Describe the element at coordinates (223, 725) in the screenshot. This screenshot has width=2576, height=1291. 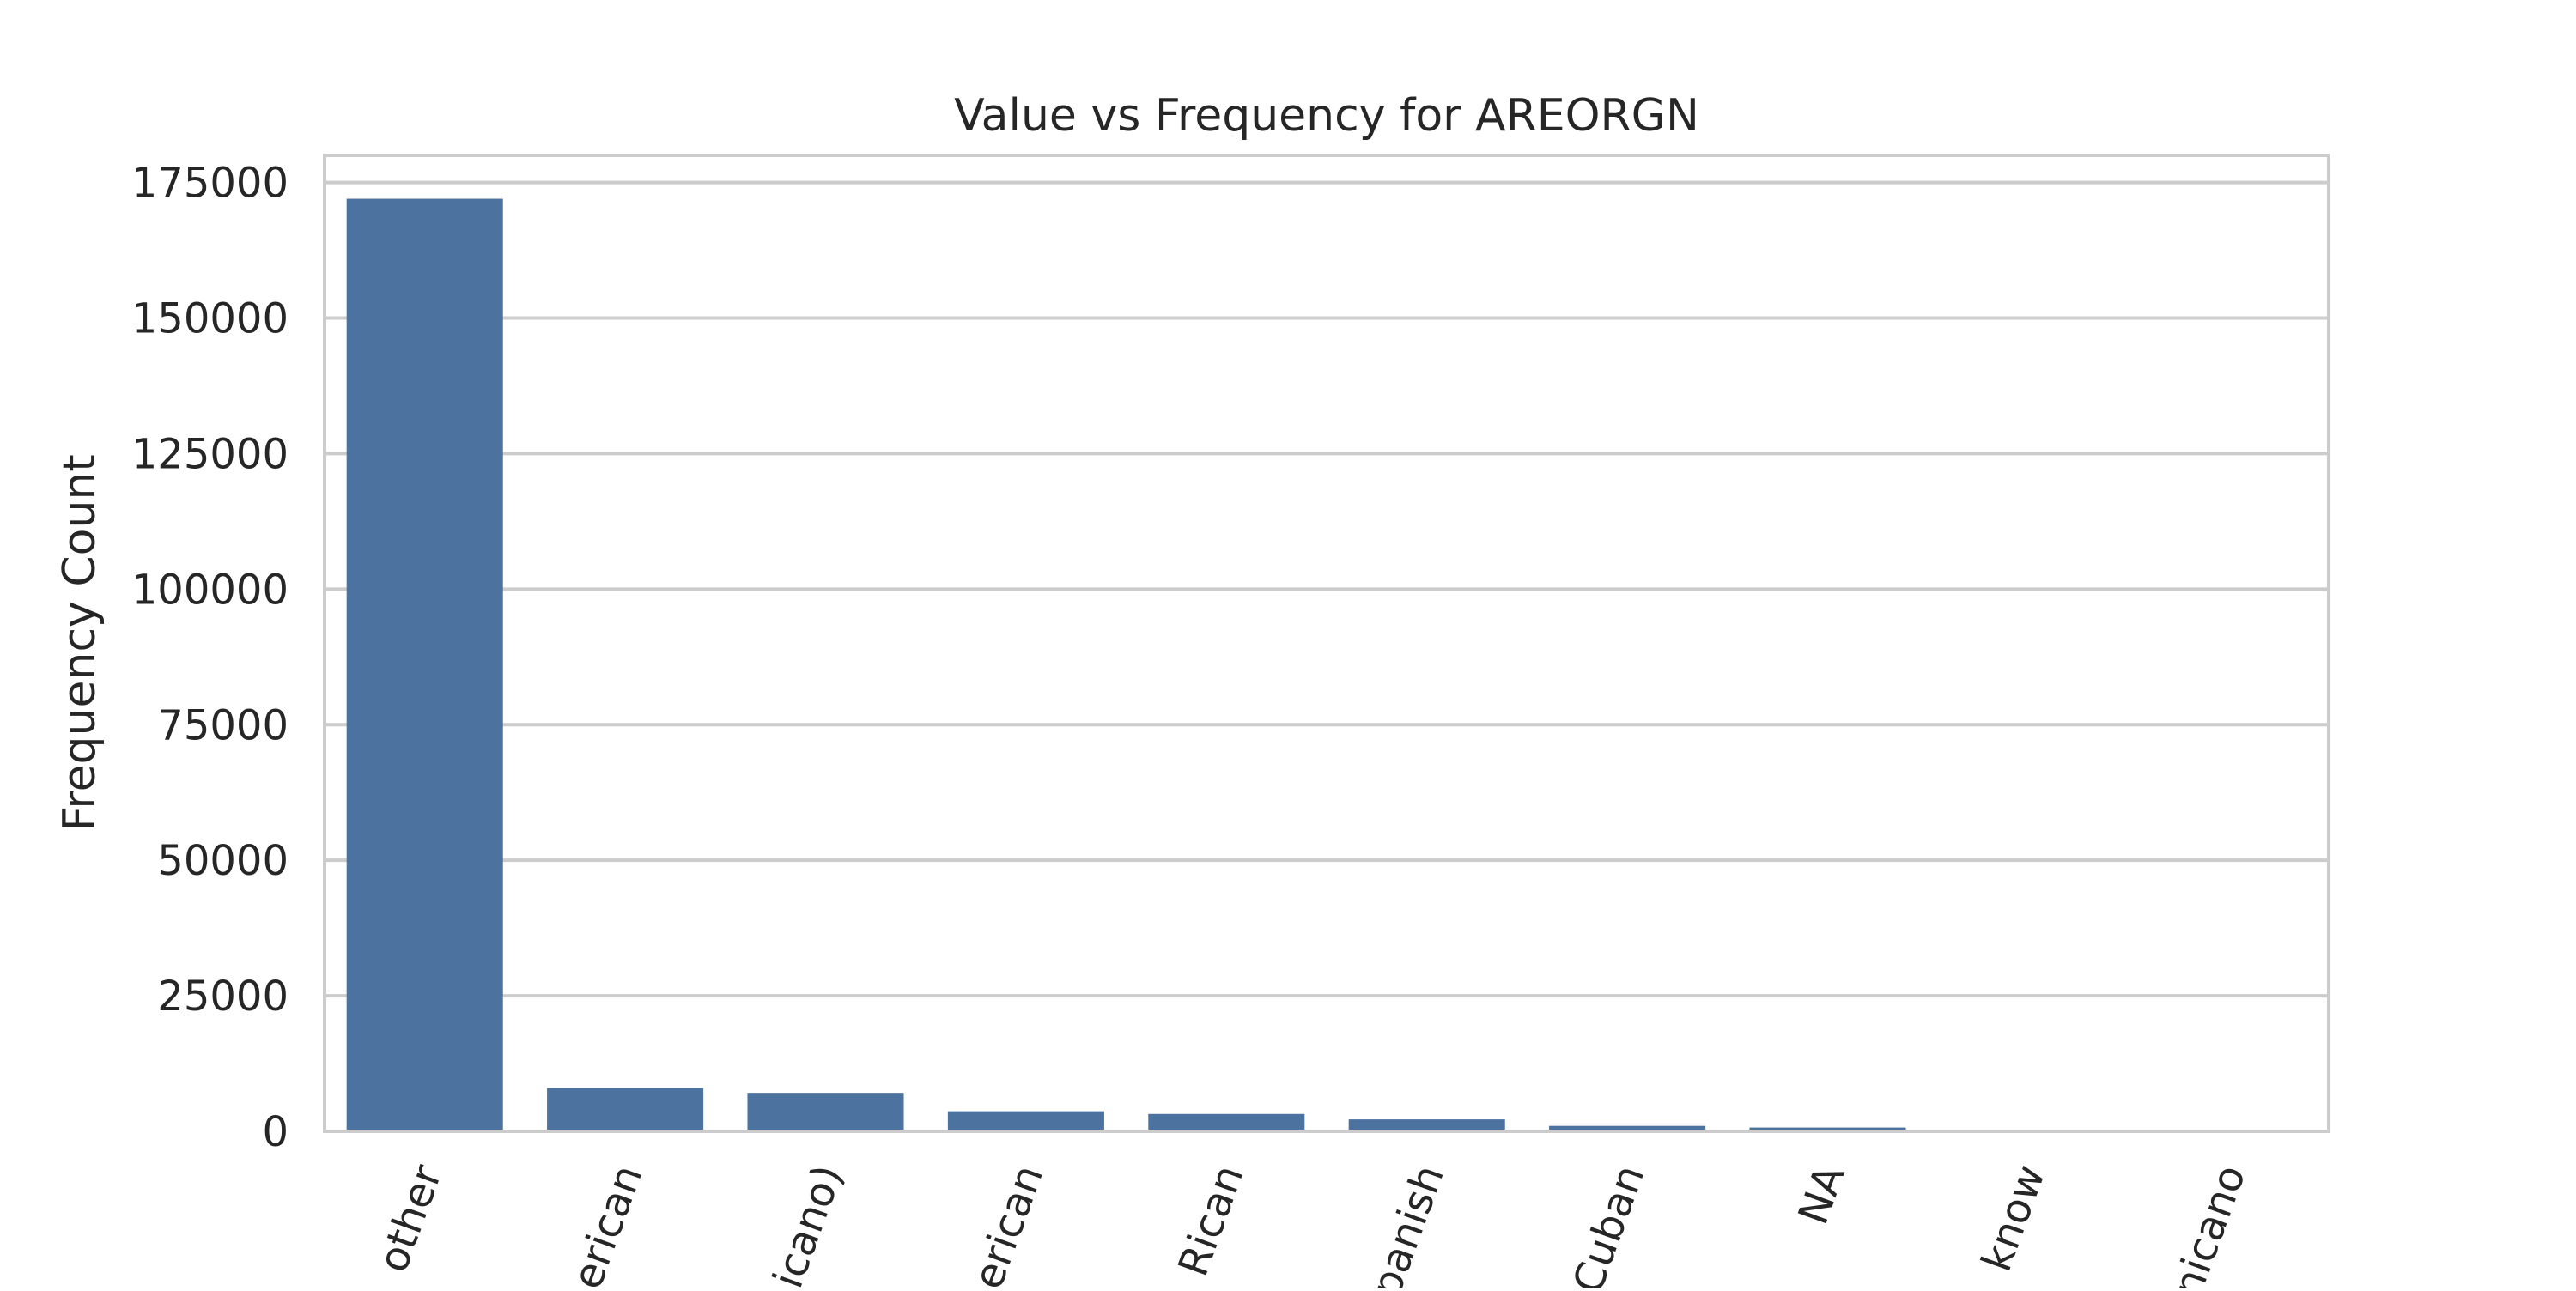
I see `y-tick-label: 75000` at that location.